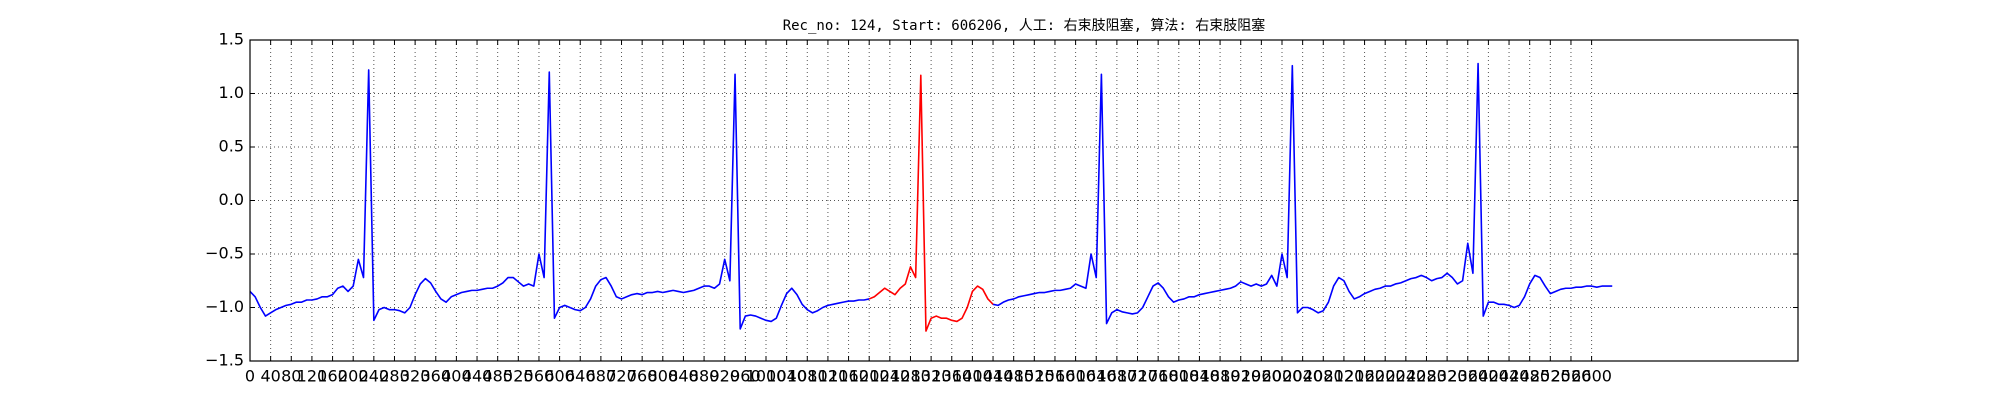 The image size is (2000, 400). I want to click on x-tick-label: 2040, so click(1302, 376).